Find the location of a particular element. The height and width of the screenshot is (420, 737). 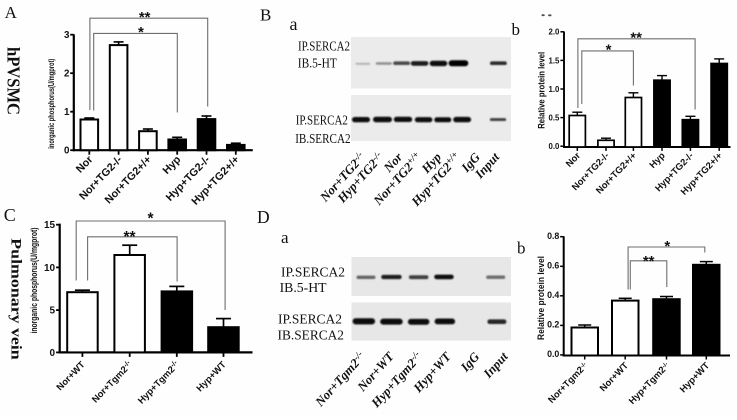

svg-text: 2.0 is located at coordinates (555, 32).